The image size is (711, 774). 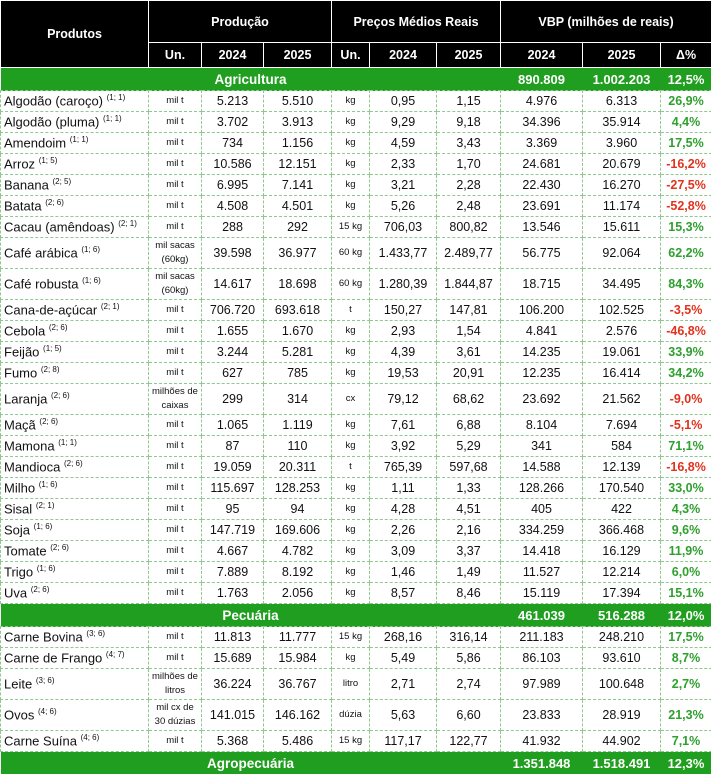 What do you see at coordinates (18, 509) in the screenshot?
I see `product-label: Sisal` at bounding box center [18, 509].